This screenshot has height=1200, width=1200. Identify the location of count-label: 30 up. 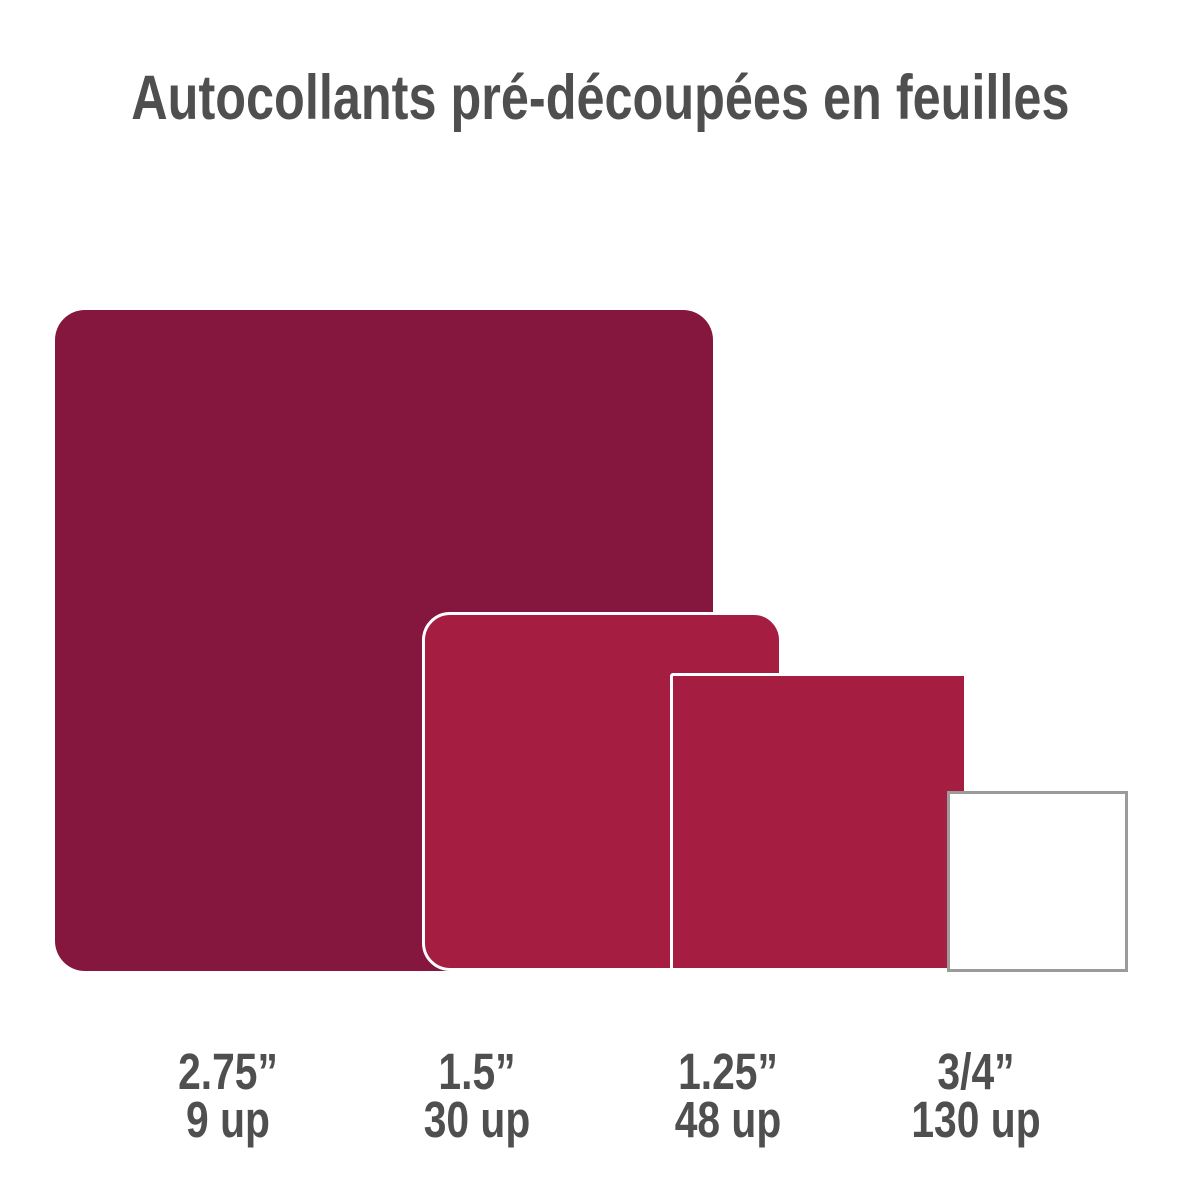
(477, 1120).